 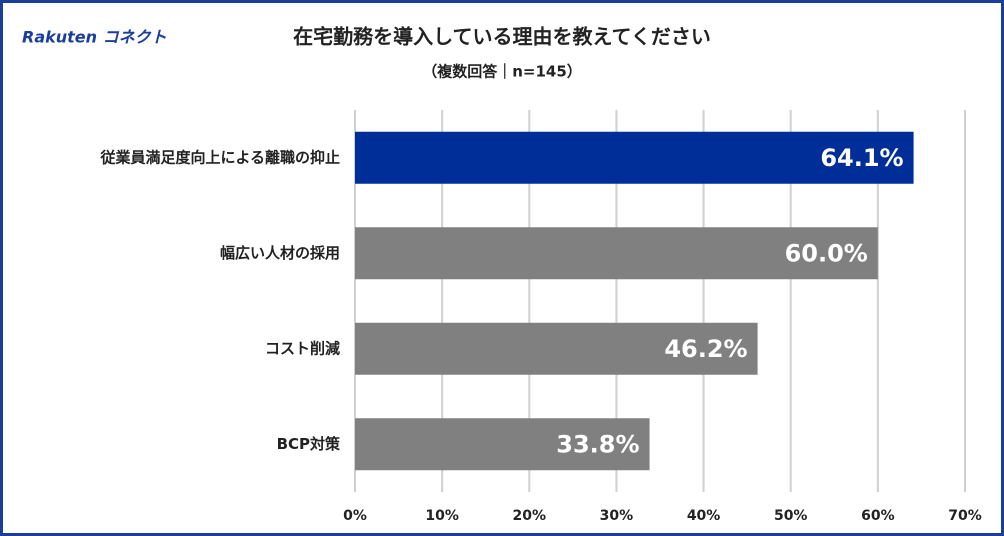 What do you see at coordinates (791, 516) in the screenshot?
I see `x-tick-label: 50%` at bounding box center [791, 516].